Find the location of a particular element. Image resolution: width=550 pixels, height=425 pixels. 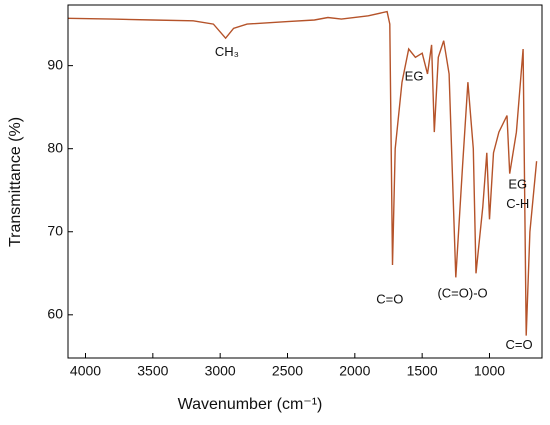

x-tick-label: 2000 is located at coordinates (354, 371).